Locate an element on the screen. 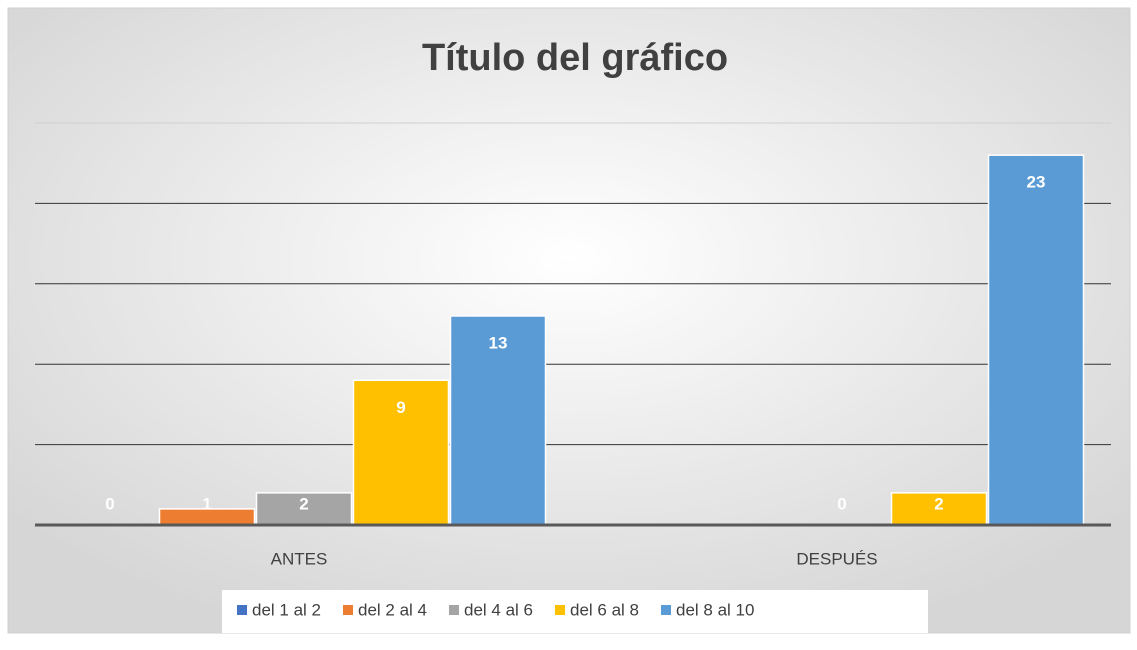 This screenshot has height=650, width=1137. legend-label: del 4 al 6 is located at coordinates (498, 609).